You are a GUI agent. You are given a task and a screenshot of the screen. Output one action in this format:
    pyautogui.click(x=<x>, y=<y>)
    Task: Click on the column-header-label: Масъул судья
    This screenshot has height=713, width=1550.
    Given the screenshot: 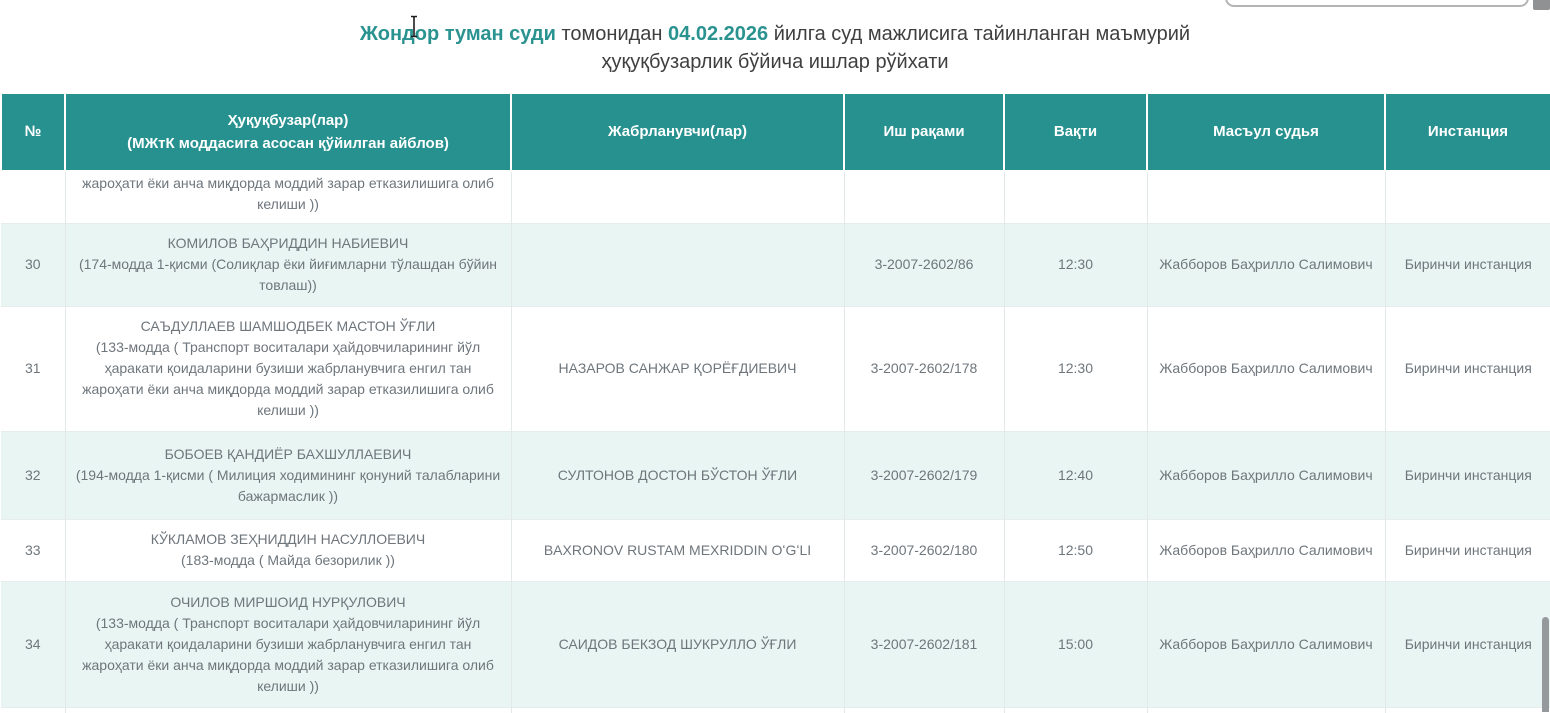 What is the action you would take?
    pyautogui.click(x=1266, y=132)
    